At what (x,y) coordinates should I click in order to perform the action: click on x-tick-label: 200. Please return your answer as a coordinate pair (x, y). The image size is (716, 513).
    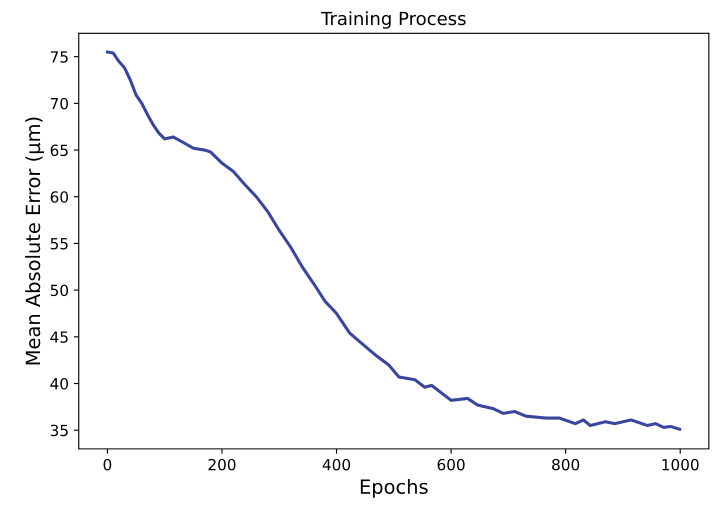
    Looking at the image, I should click on (222, 464).